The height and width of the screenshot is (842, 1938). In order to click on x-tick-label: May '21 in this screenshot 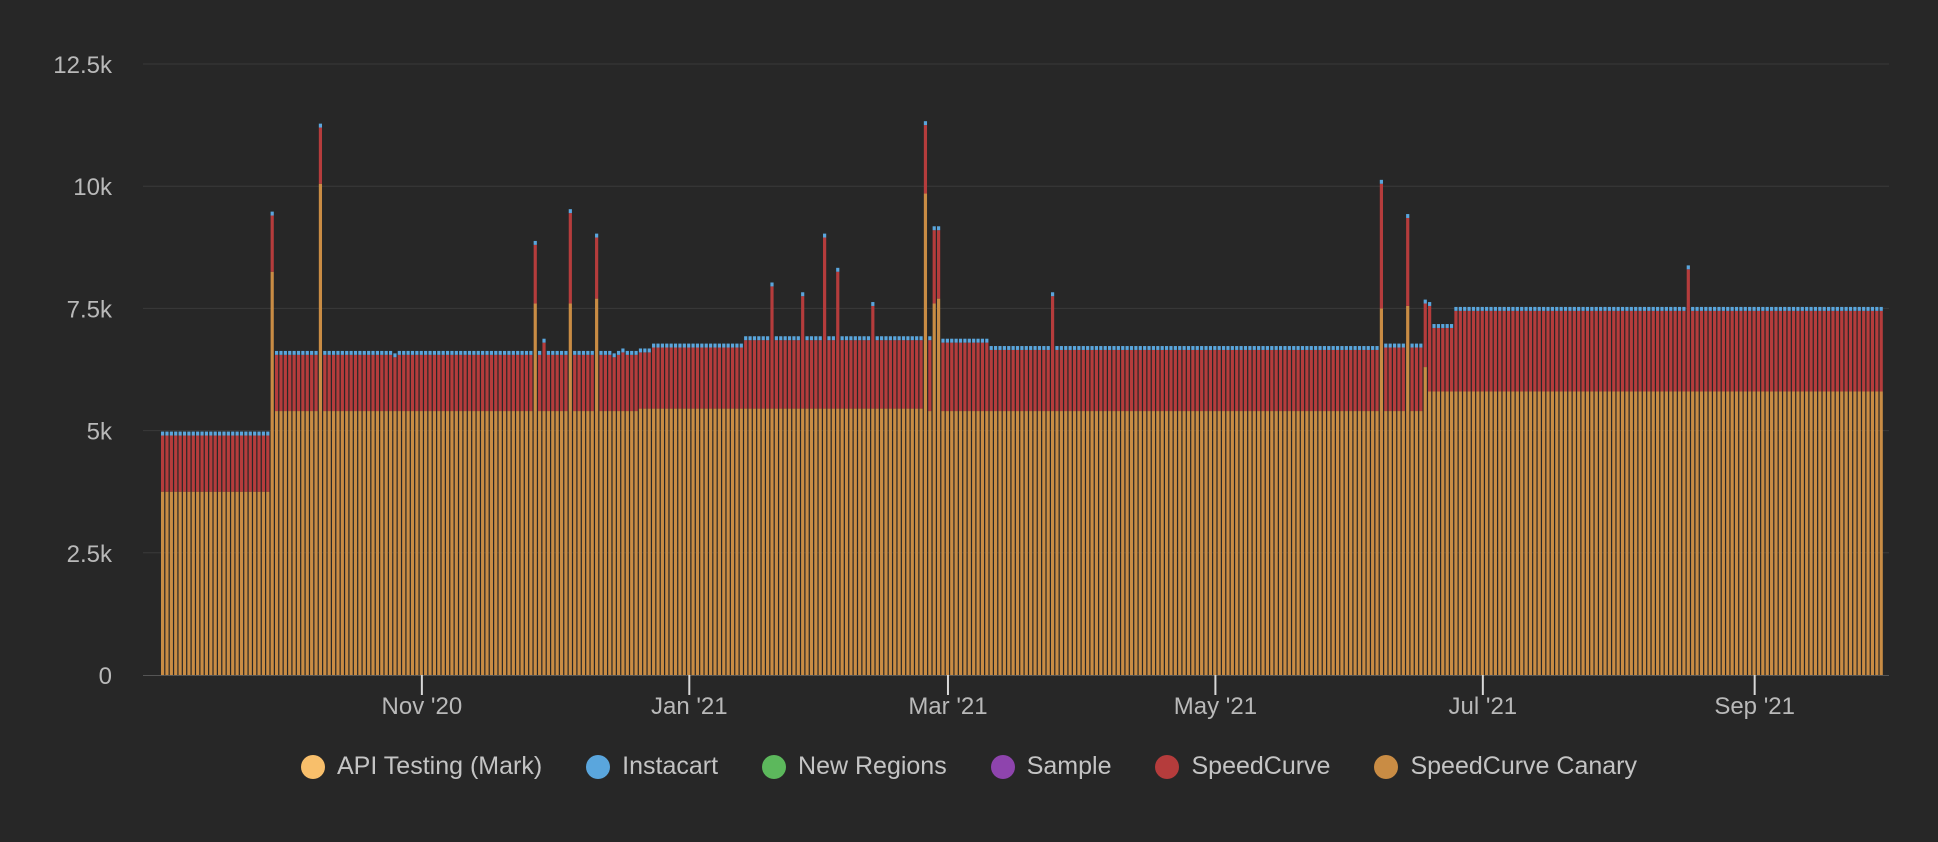, I will do `click(1215, 706)`.